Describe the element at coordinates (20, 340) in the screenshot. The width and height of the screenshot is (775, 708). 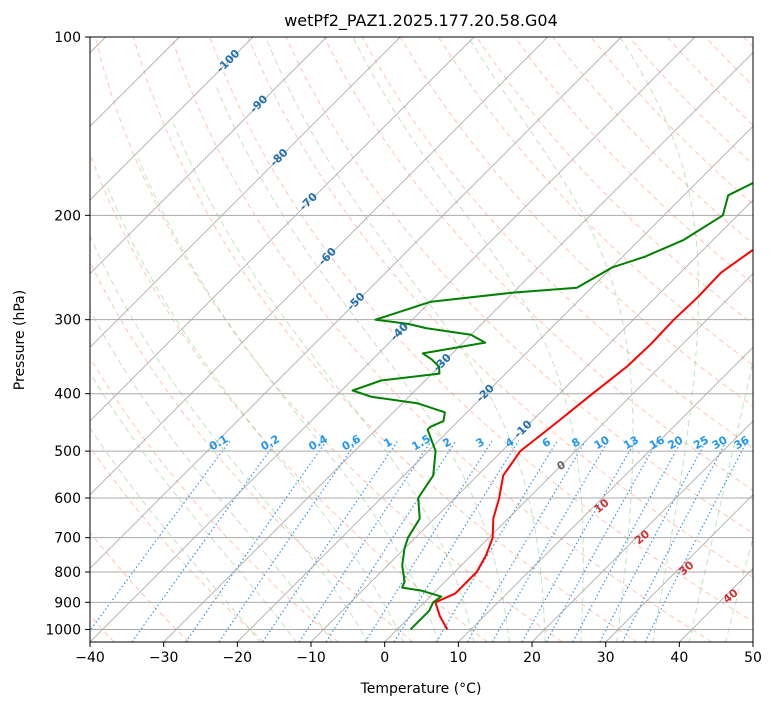
I see `y-axis-label: Pressure (hPa)` at that location.